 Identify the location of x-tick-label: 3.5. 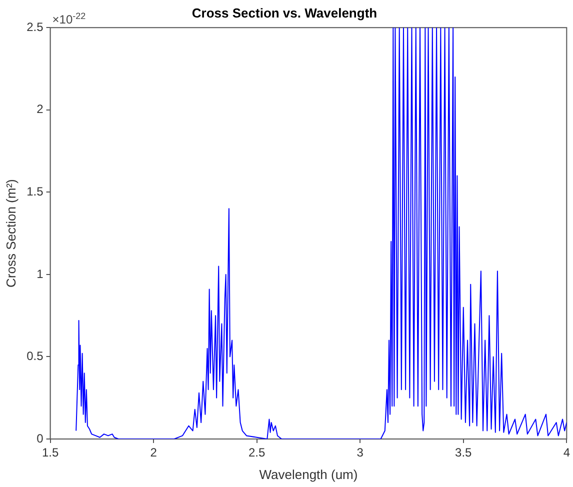
(463, 453).